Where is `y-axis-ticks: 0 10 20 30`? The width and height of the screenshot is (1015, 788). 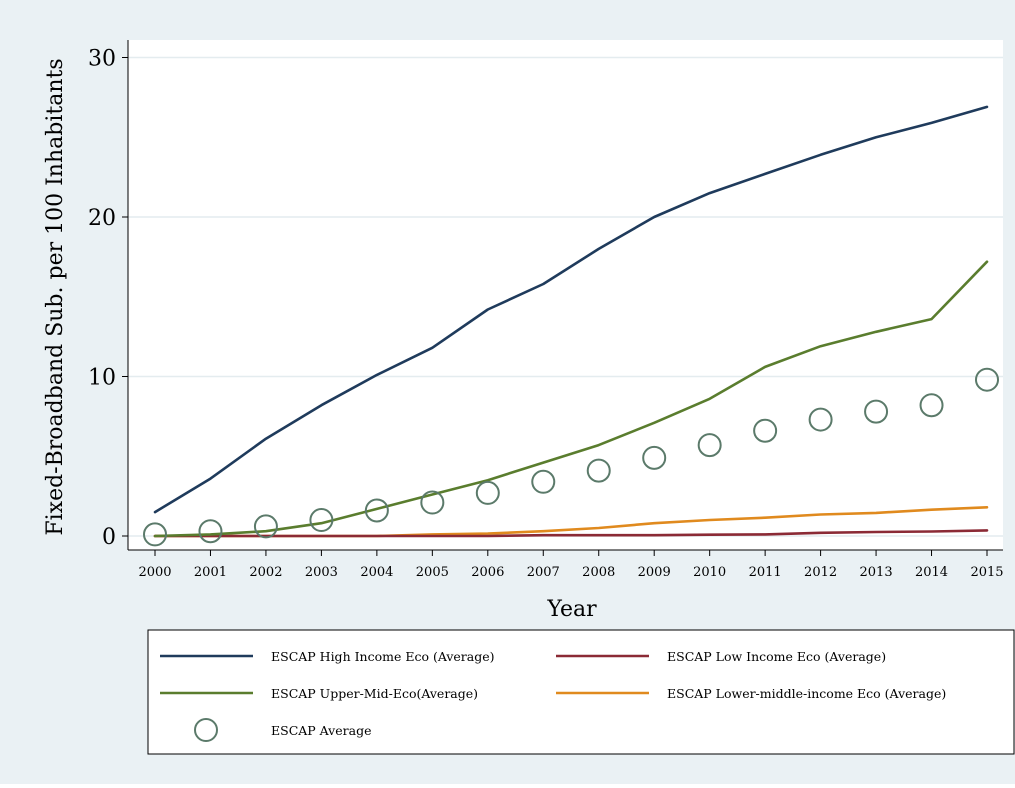
y-axis-ticks: 0 10 20 30 is located at coordinates (108, 298).